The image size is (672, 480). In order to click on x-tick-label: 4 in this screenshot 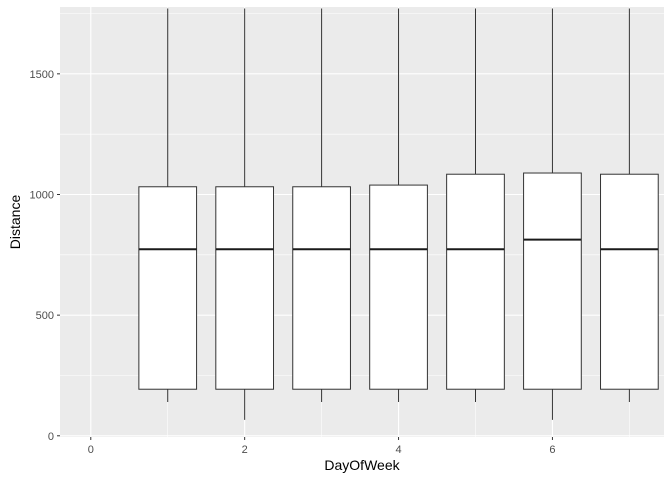, I will do `click(398, 450)`.